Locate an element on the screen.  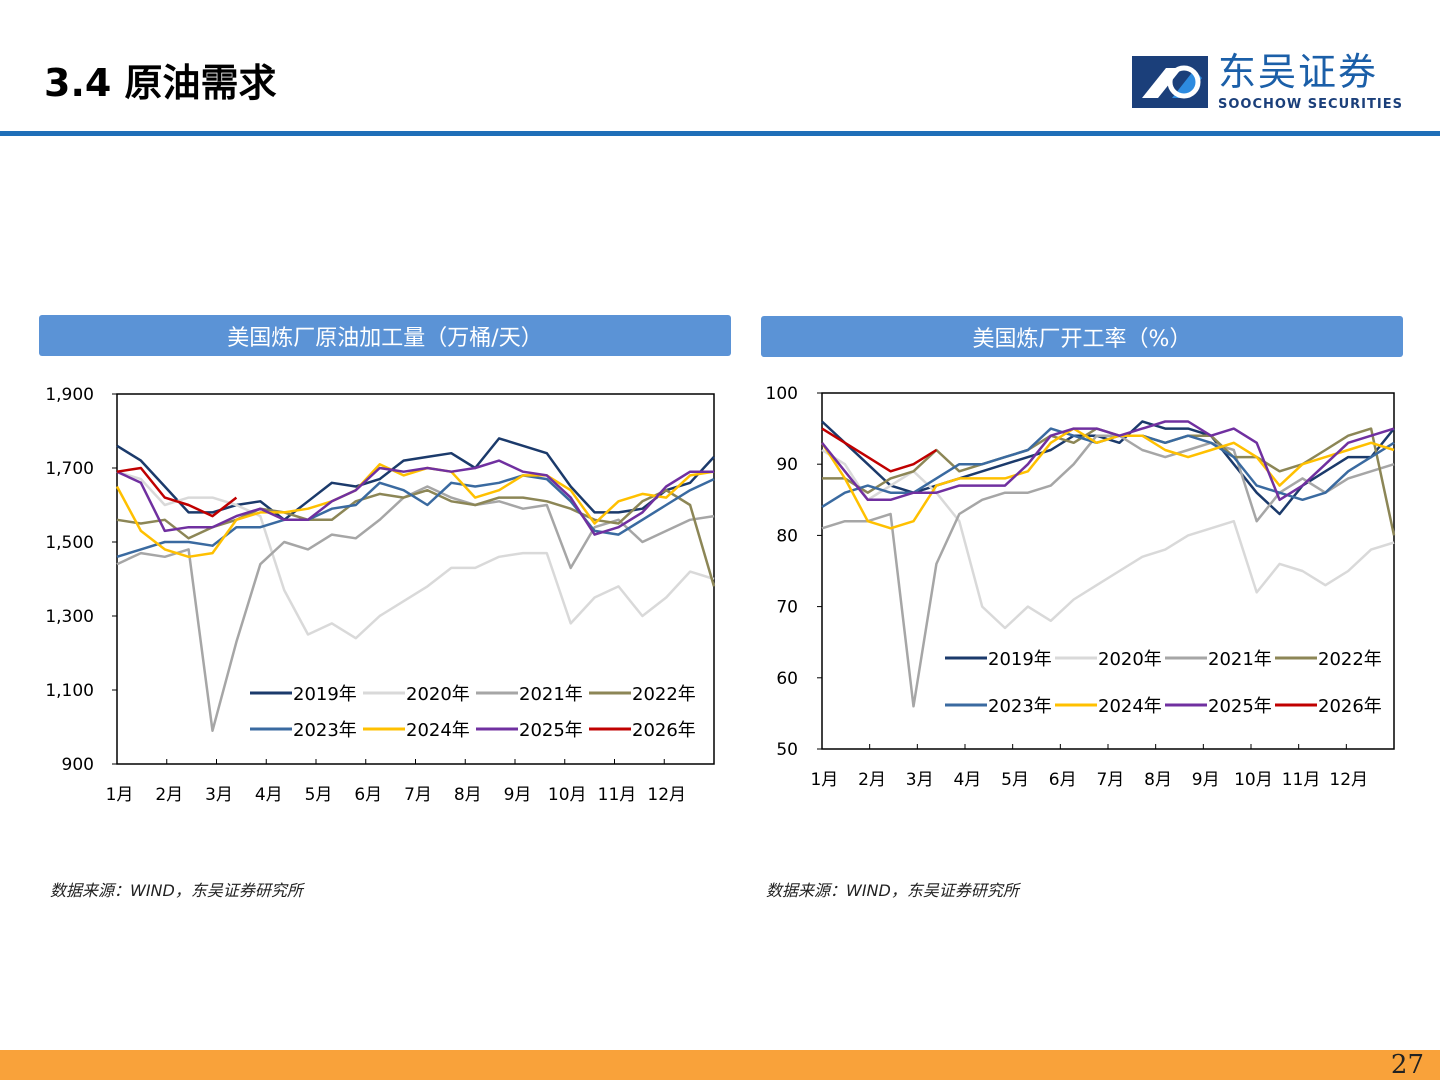
page-number: 27 is located at coordinates (1407, 1065).